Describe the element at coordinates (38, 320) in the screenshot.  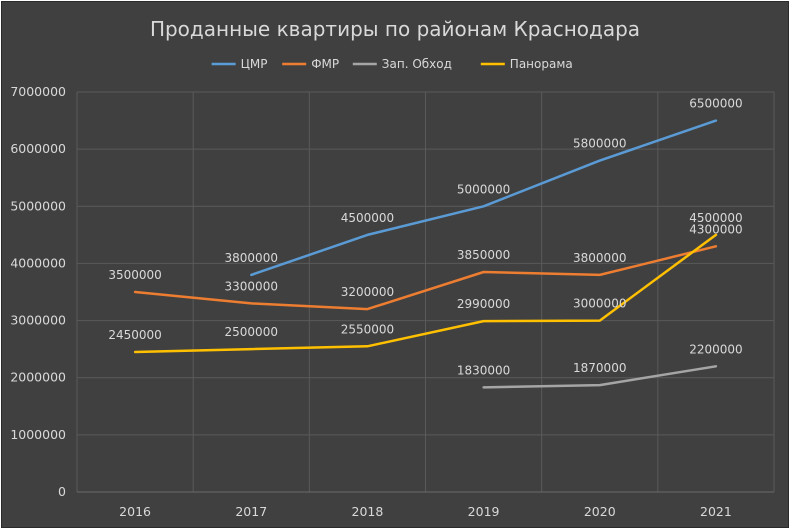
I see `y-tick-label: 3000000` at that location.